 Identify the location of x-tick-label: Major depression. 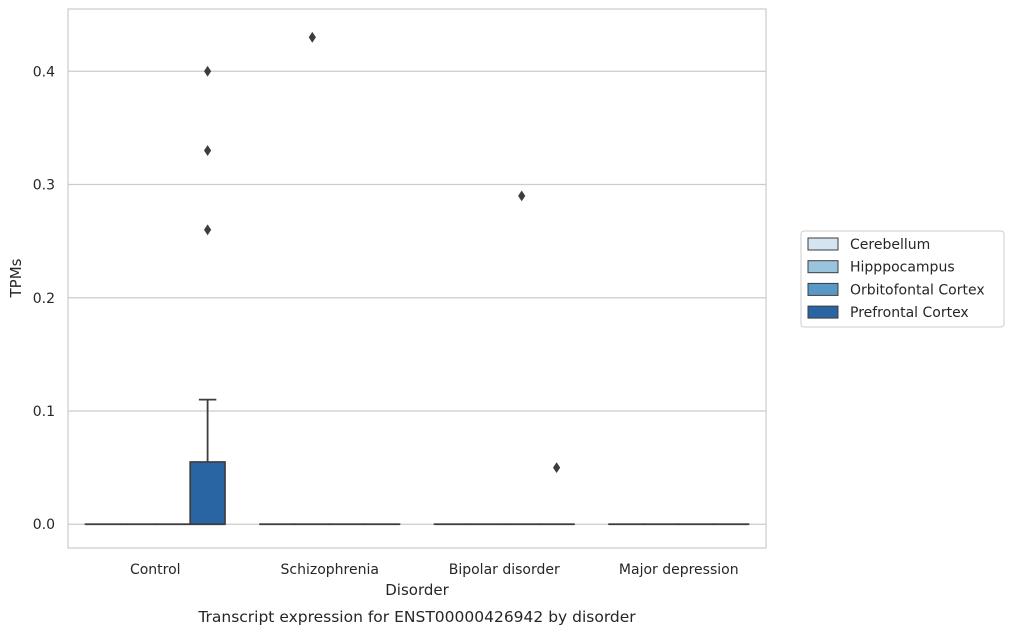
(679, 570).